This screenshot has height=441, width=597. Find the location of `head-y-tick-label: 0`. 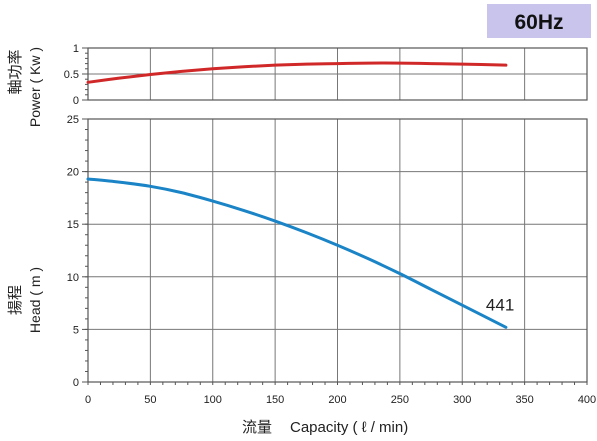

head-y-tick-label: 0 is located at coordinates (76, 383).